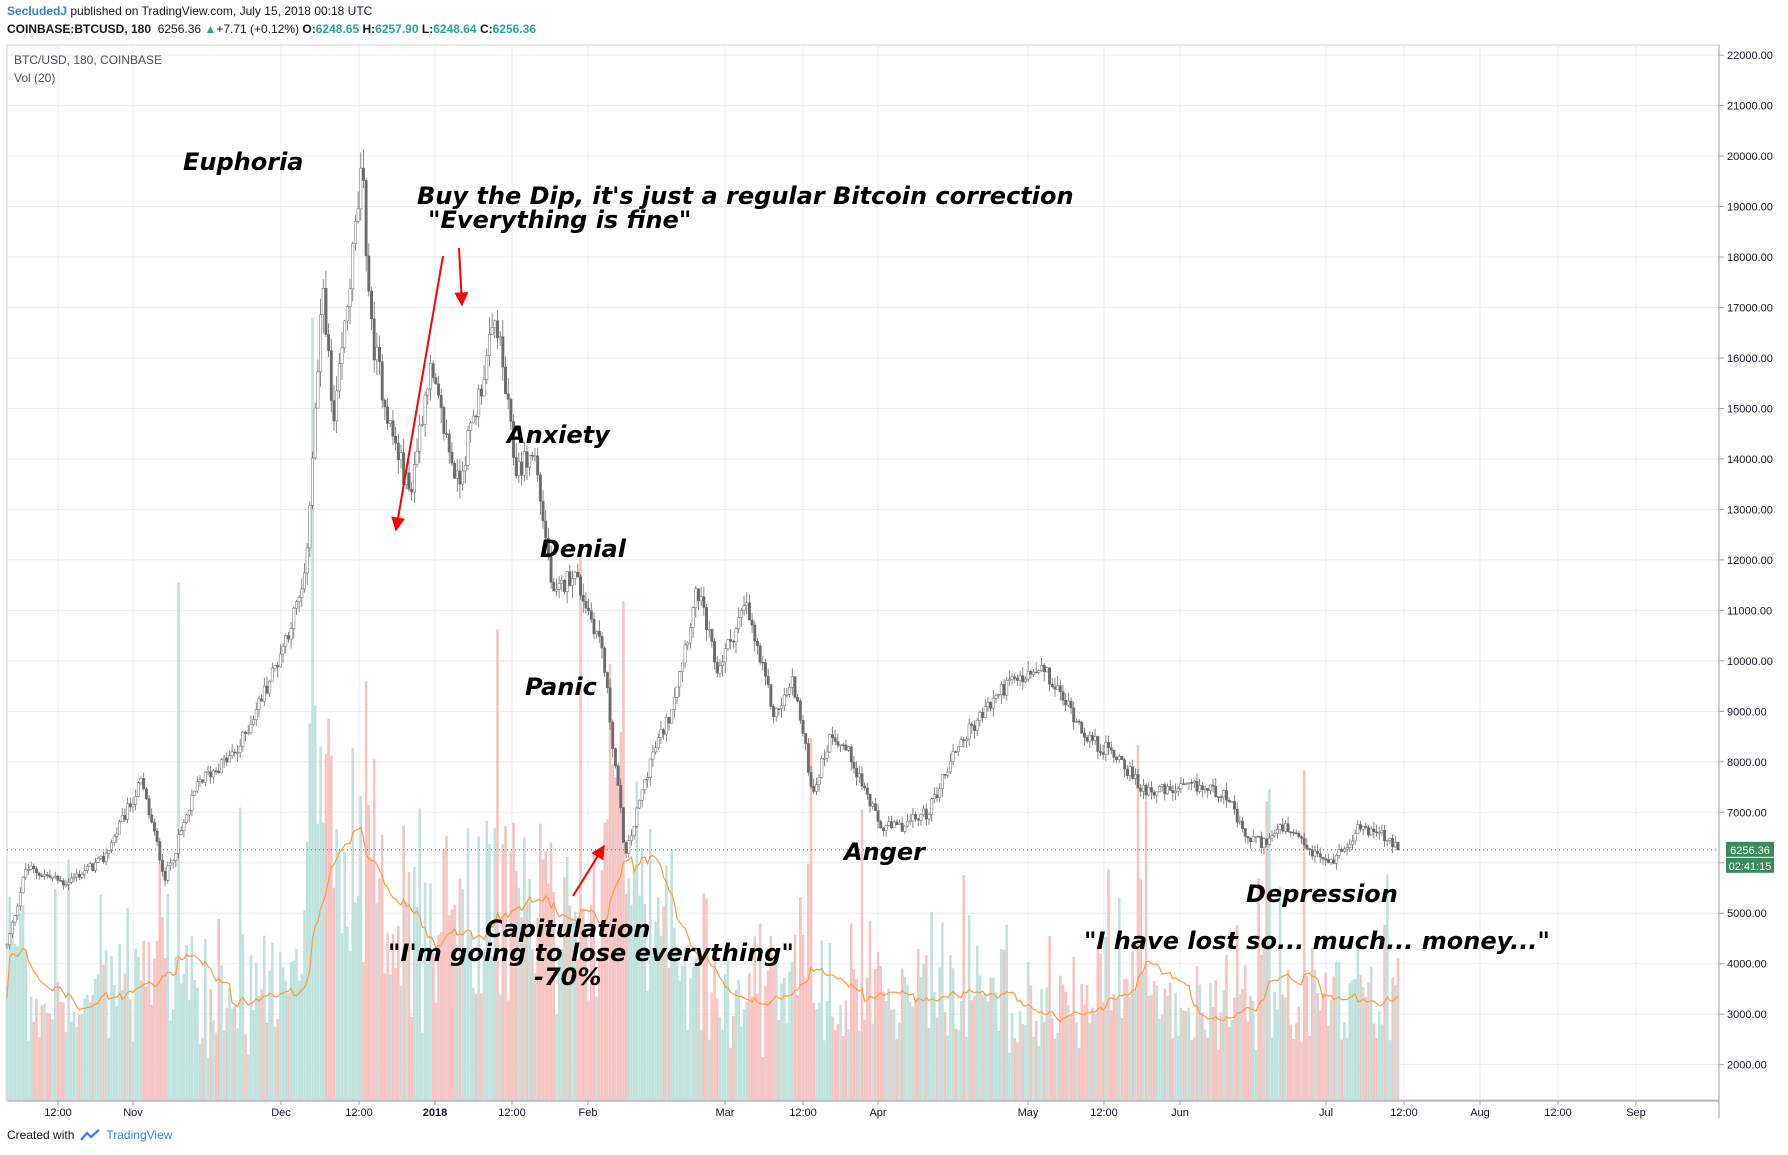 The height and width of the screenshot is (1155, 1788). What do you see at coordinates (37, 11) in the screenshot?
I see `author-link: SecludedJ` at bounding box center [37, 11].